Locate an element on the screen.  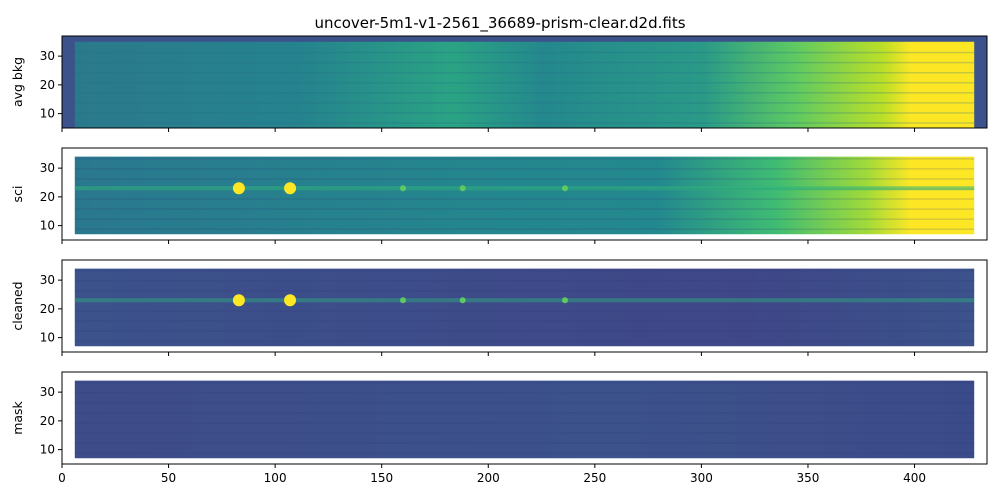
x-tick-label: 50 is located at coordinates (168, 478).